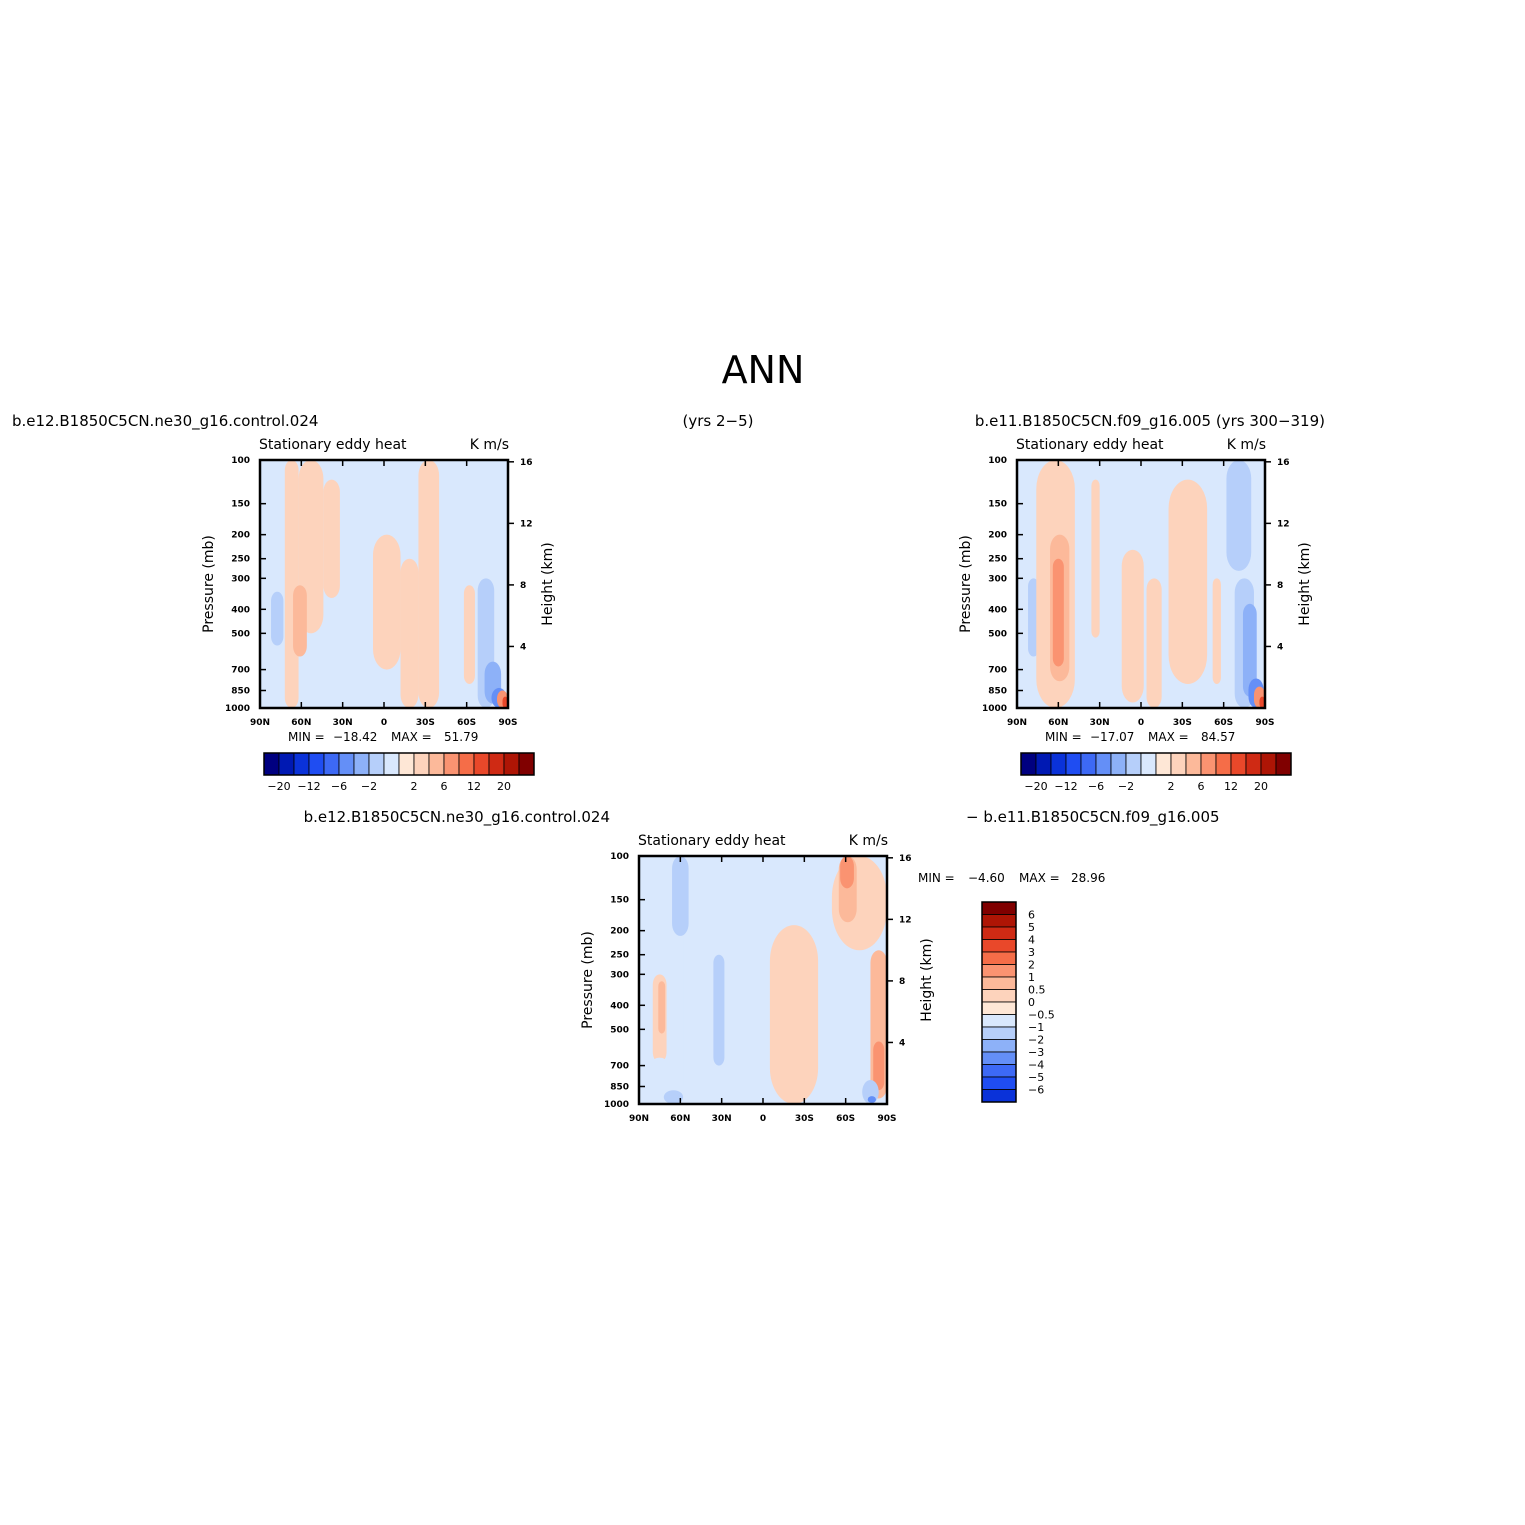  What do you see at coordinates (1156, 772) in the screenshot?
I see `panel2-colorbar: −20 −12 −6 −2 2 6 12 20` at bounding box center [1156, 772].